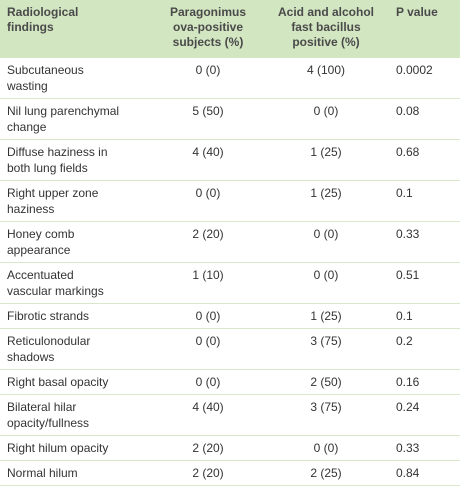 The width and height of the screenshot is (460, 486). Describe the element at coordinates (75, 29) in the screenshot. I see `header-cell: Radiological findings` at that location.